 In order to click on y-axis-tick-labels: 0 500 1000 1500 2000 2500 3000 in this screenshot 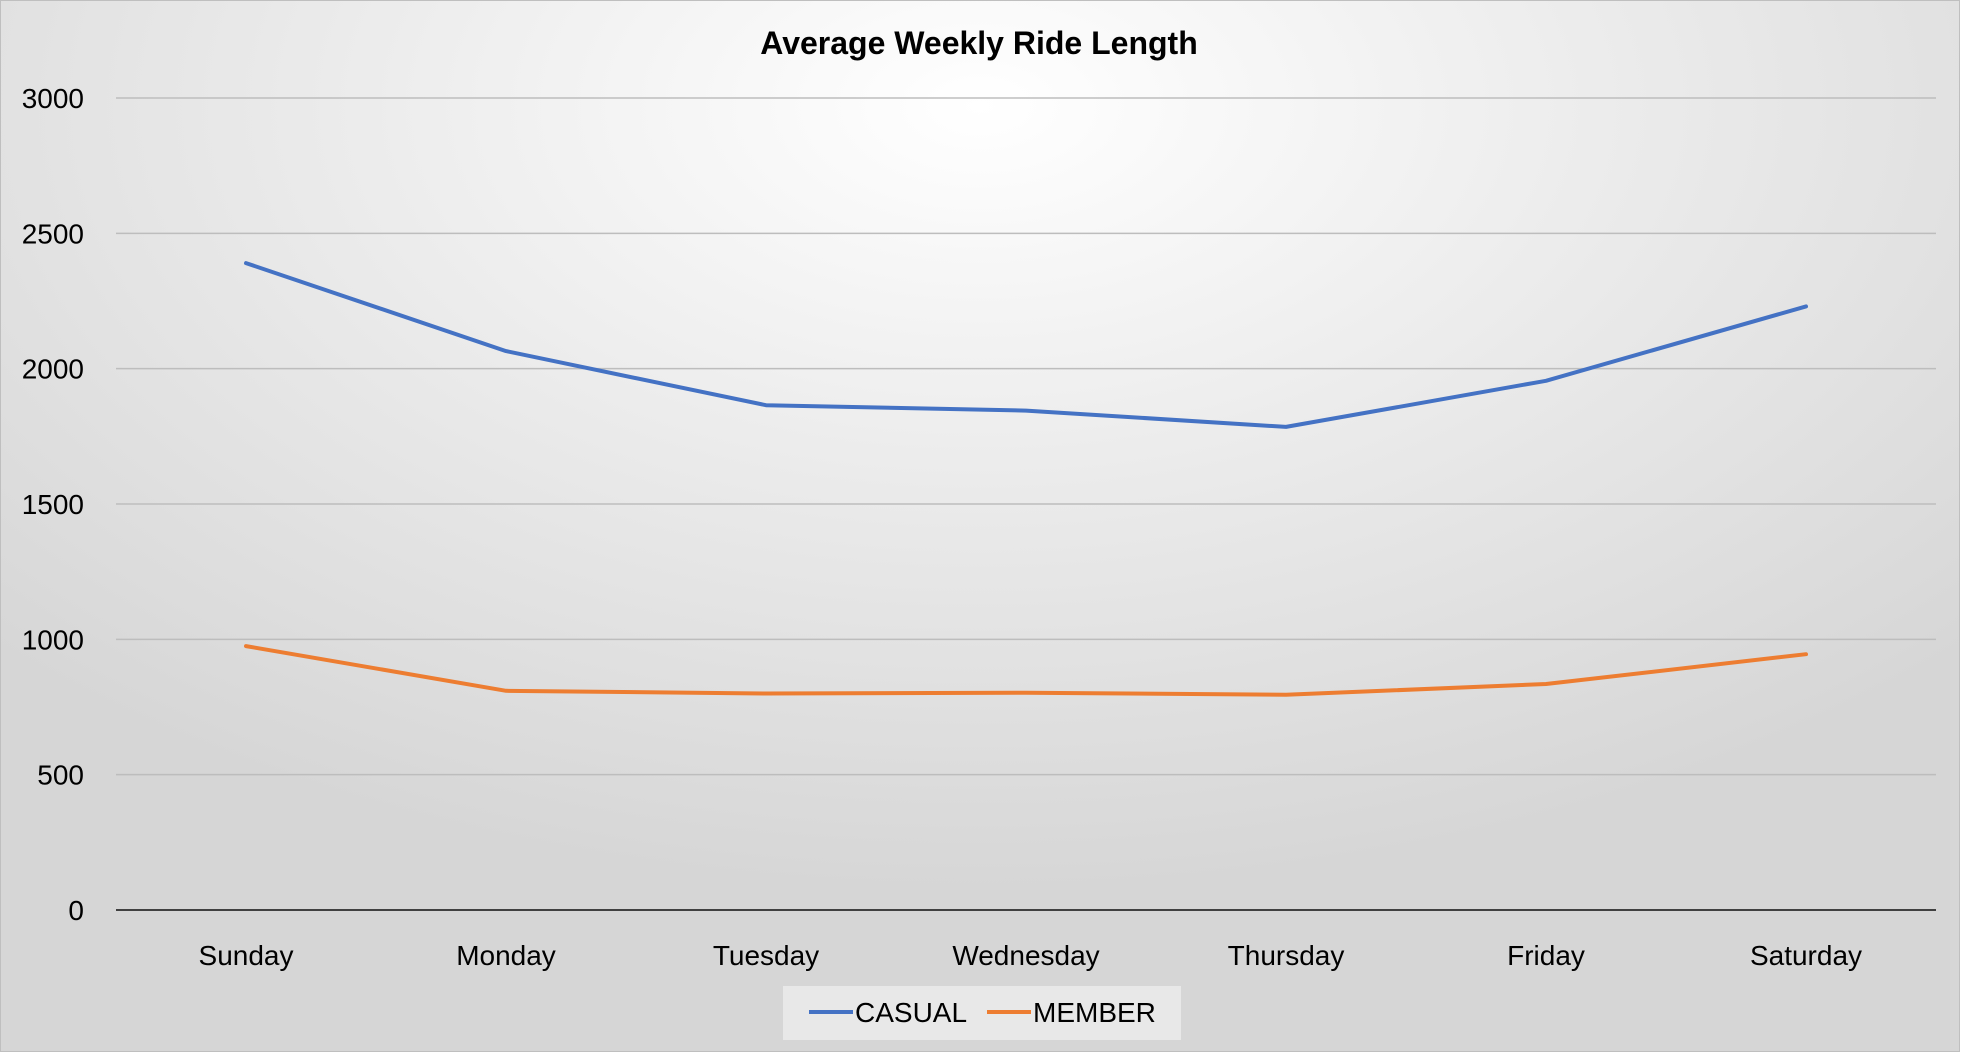, I will do `click(53, 504)`.